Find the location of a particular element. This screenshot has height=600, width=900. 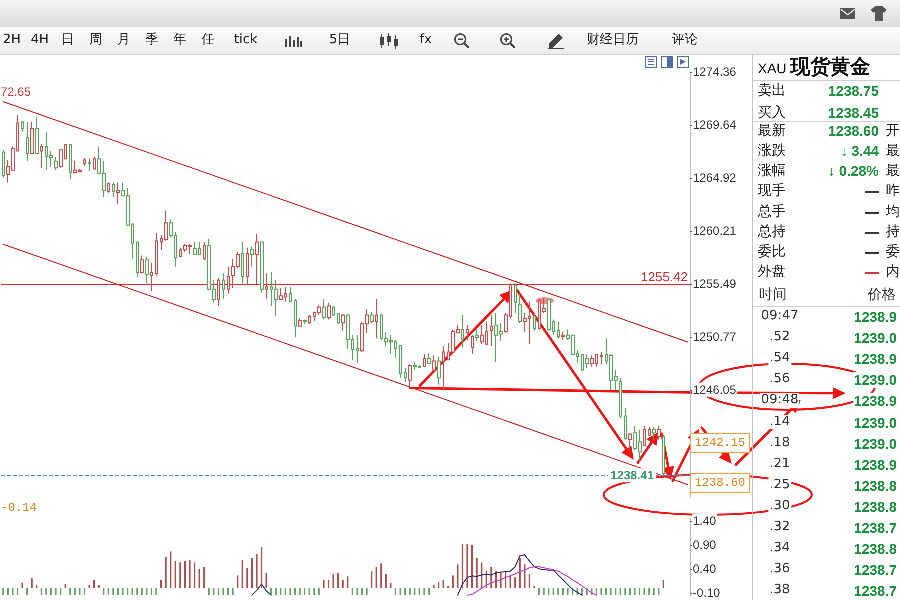

category-label: .34 is located at coordinates (780, 548).